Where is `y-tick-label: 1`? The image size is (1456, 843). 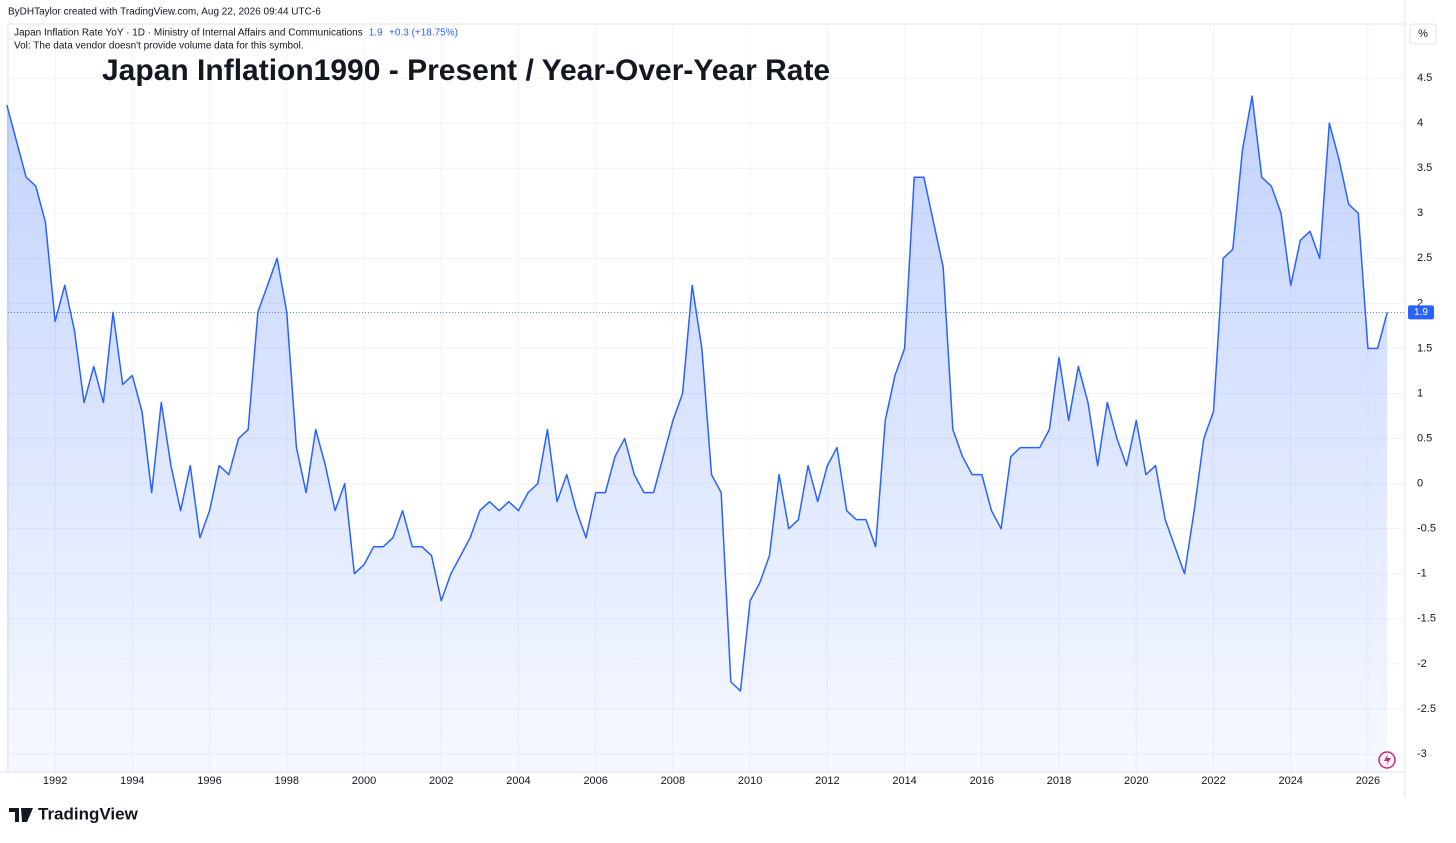 y-tick-label: 1 is located at coordinates (1420, 393).